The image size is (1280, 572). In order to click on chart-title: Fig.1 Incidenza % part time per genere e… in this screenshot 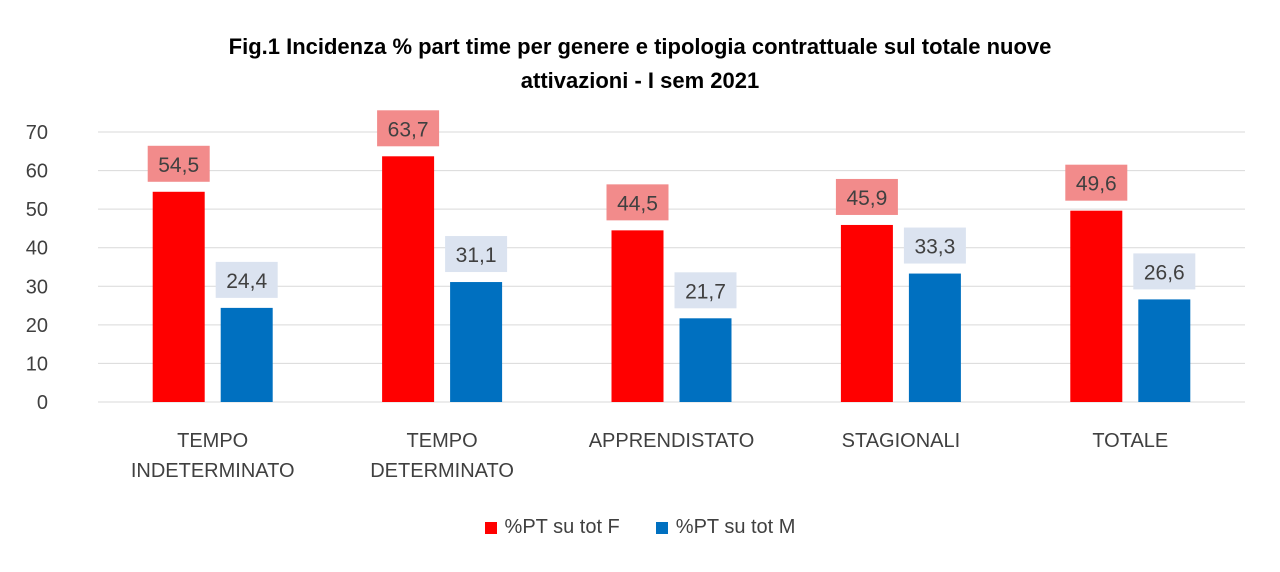, I will do `click(640, 64)`.